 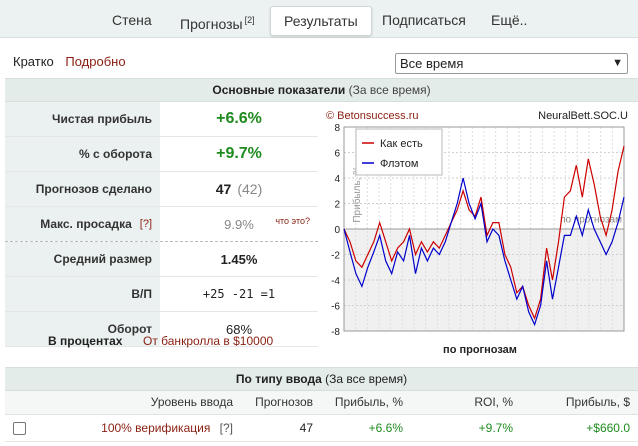 What do you see at coordinates (337, 205) in the screenshot?
I see `y-tick-label: 2` at bounding box center [337, 205].